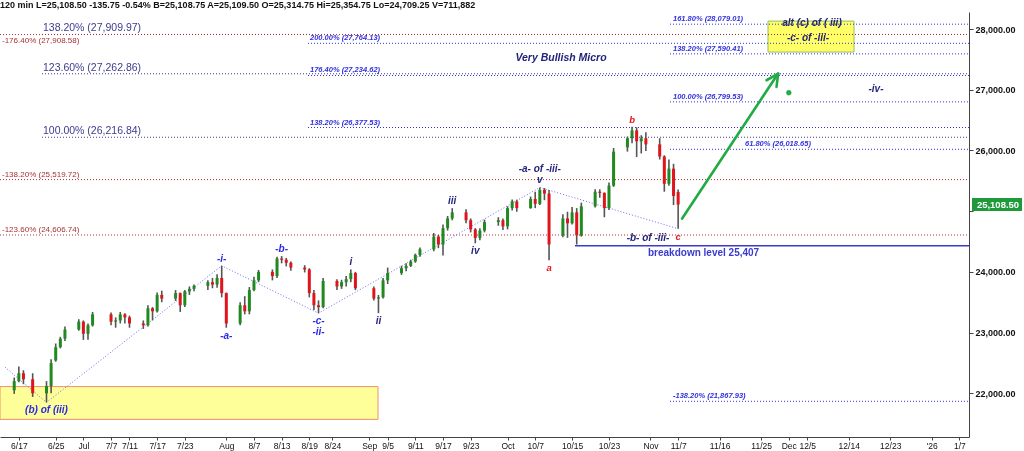 The image size is (1024, 451). I want to click on y-tick-label: 22,000.00, so click(995, 393).